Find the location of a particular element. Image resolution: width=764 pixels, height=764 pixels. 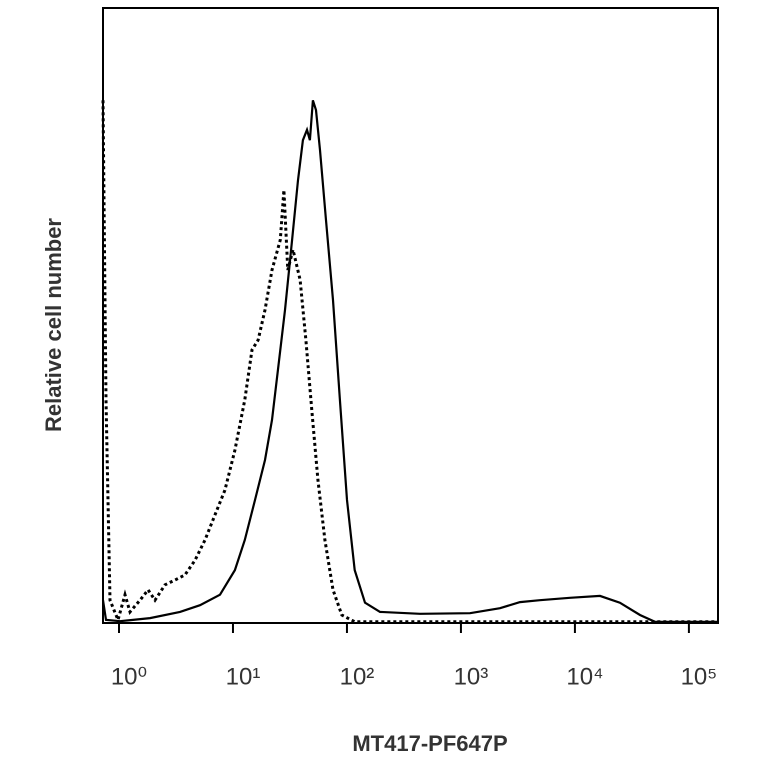

x-tick-label: 10³ is located at coordinates (471, 676).